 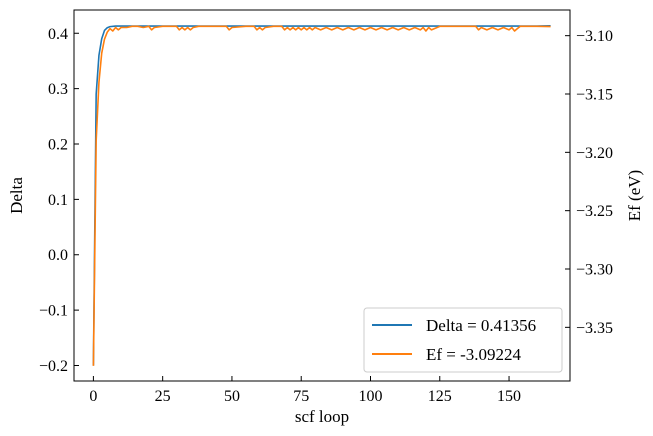 What do you see at coordinates (594, 270) in the screenshot?
I see `y-tick-label-right: −3.30` at bounding box center [594, 270].